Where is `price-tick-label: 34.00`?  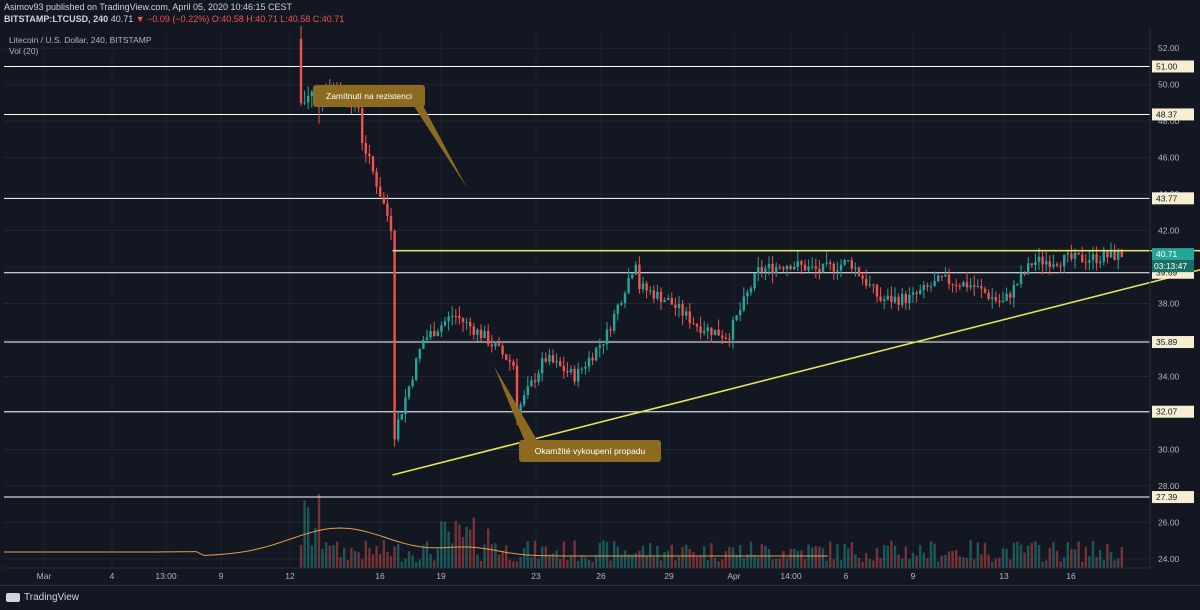
price-tick-label: 34.00 is located at coordinates (1169, 377).